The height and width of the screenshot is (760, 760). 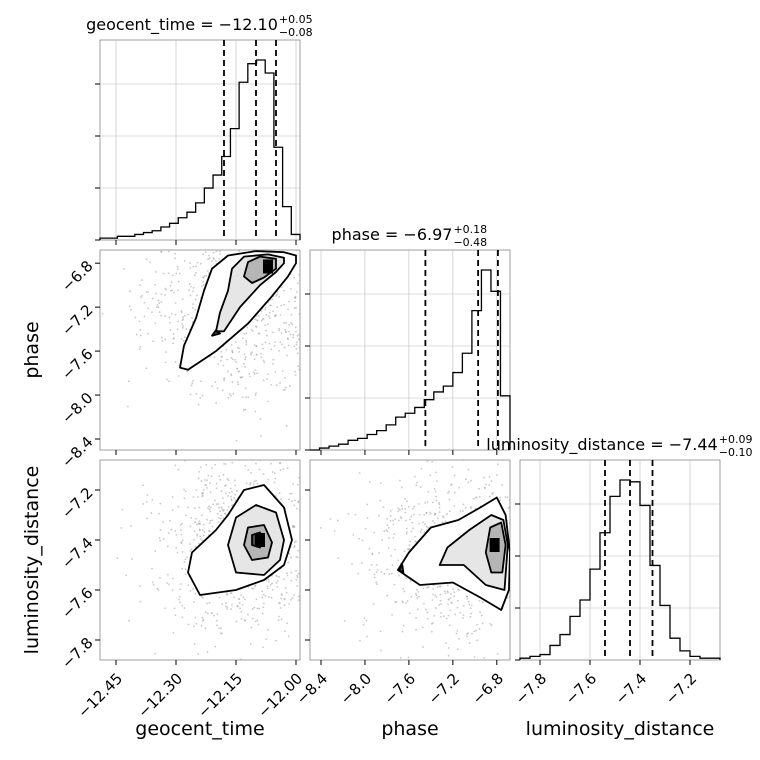 I want to click on x-axis-label-luminosity_distance: luminosity_distance, so click(x=620, y=729).